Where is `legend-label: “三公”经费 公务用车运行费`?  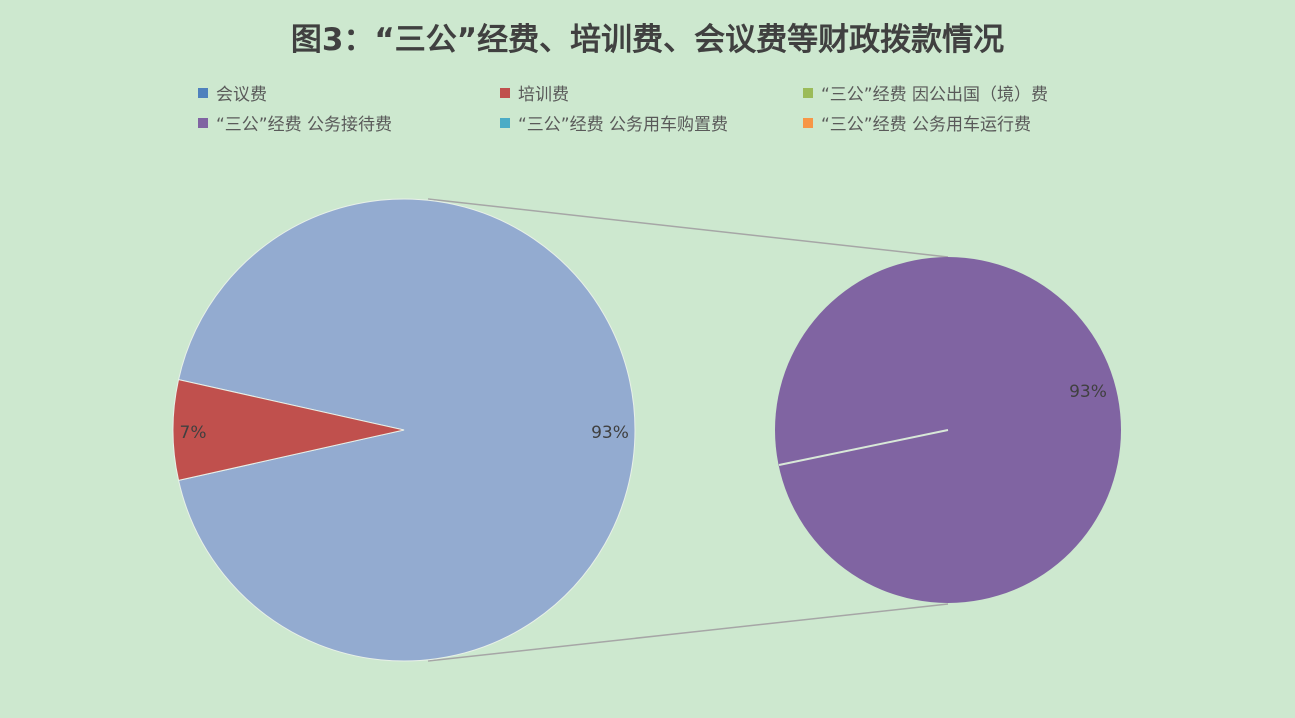 legend-label: “三公”经费 公务用车运行费 is located at coordinates (926, 125).